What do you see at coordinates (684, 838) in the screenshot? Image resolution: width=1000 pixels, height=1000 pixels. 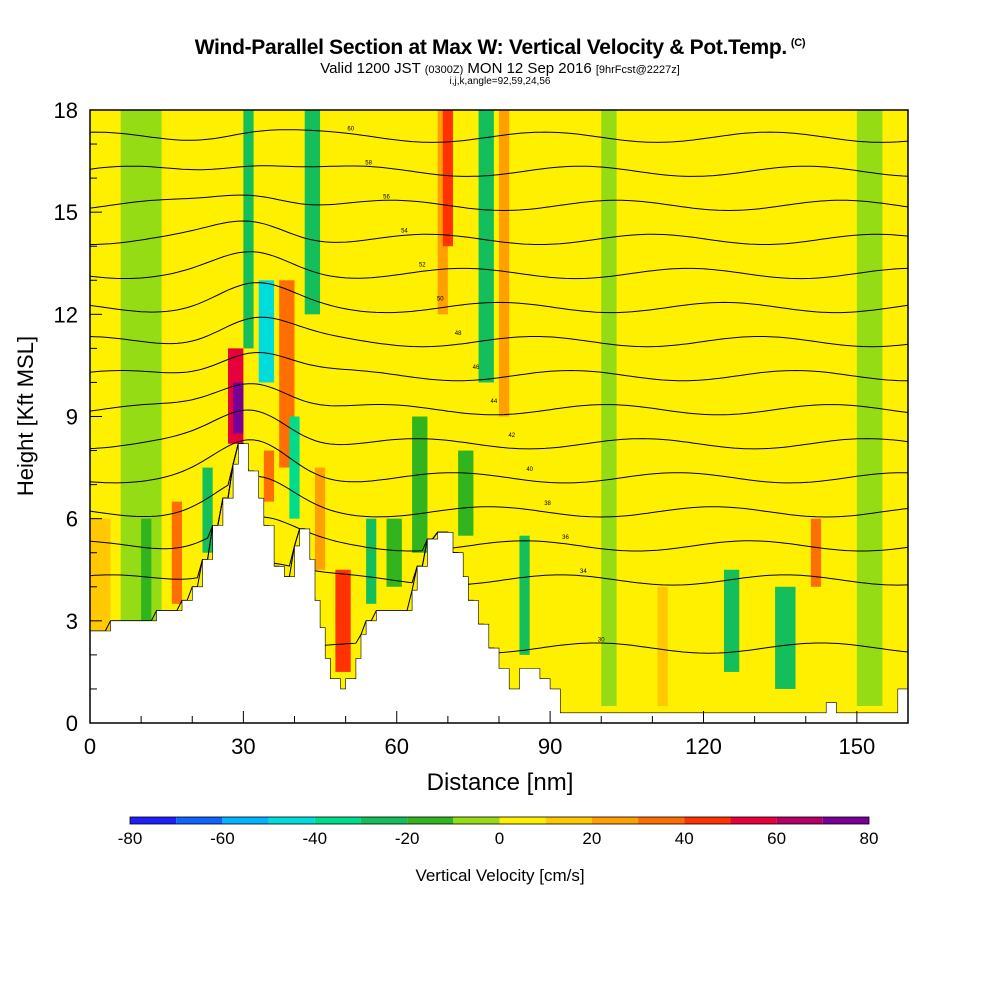 I see `colorbar-tick-label: 40` at bounding box center [684, 838].